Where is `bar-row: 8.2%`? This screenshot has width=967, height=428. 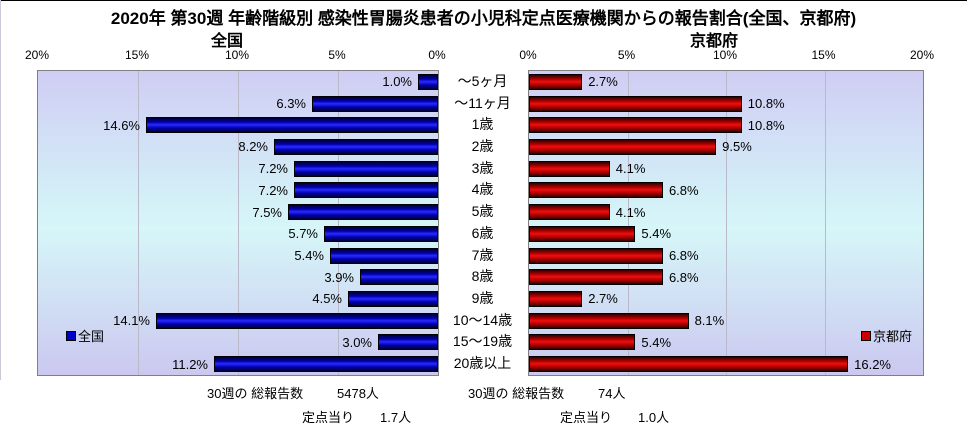
bar-row: 8.2% is located at coordinates (238, 147).